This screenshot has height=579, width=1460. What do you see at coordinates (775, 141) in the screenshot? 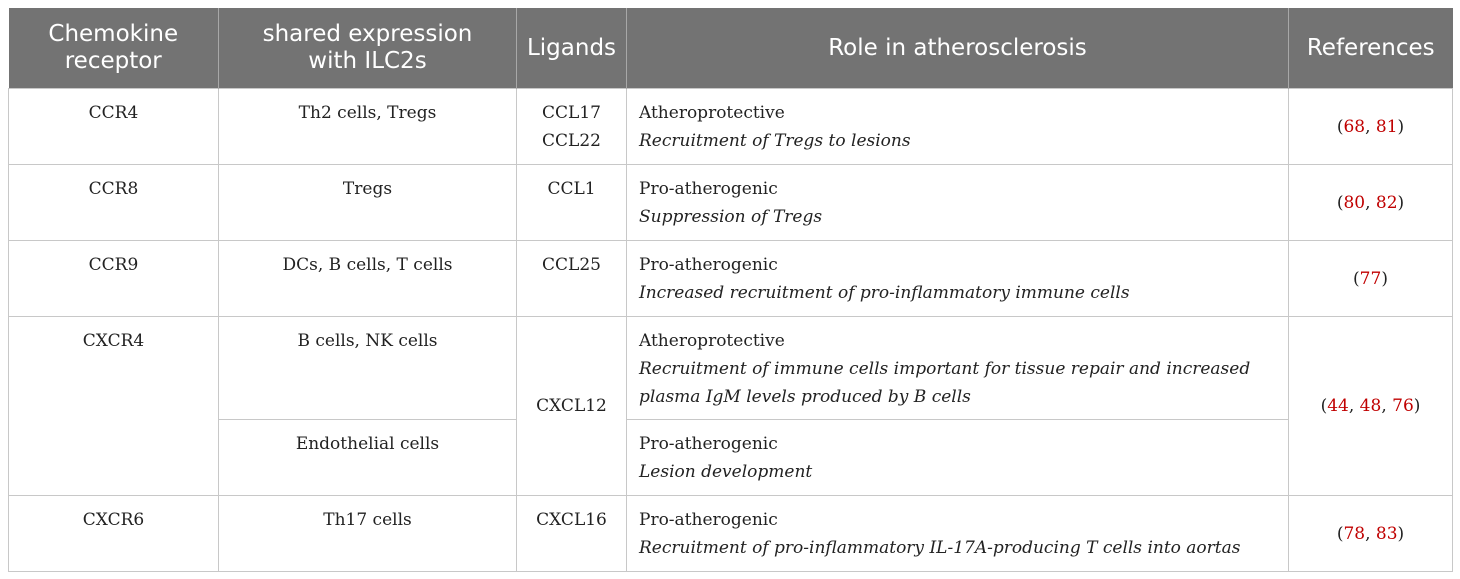
I see `role-description: Recruitment of Tregs to lesions` at bounding box center [775, 141].